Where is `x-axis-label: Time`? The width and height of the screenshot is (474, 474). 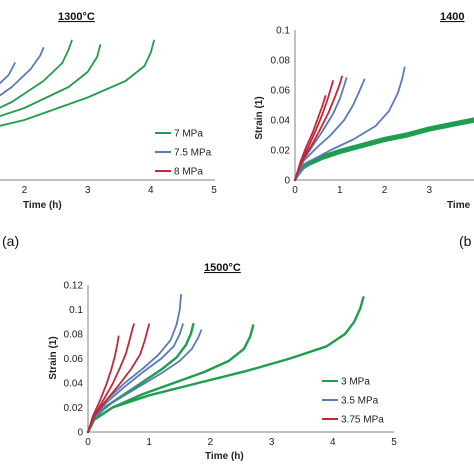
x-axis-label: Time is located at coordinates (459, 205).